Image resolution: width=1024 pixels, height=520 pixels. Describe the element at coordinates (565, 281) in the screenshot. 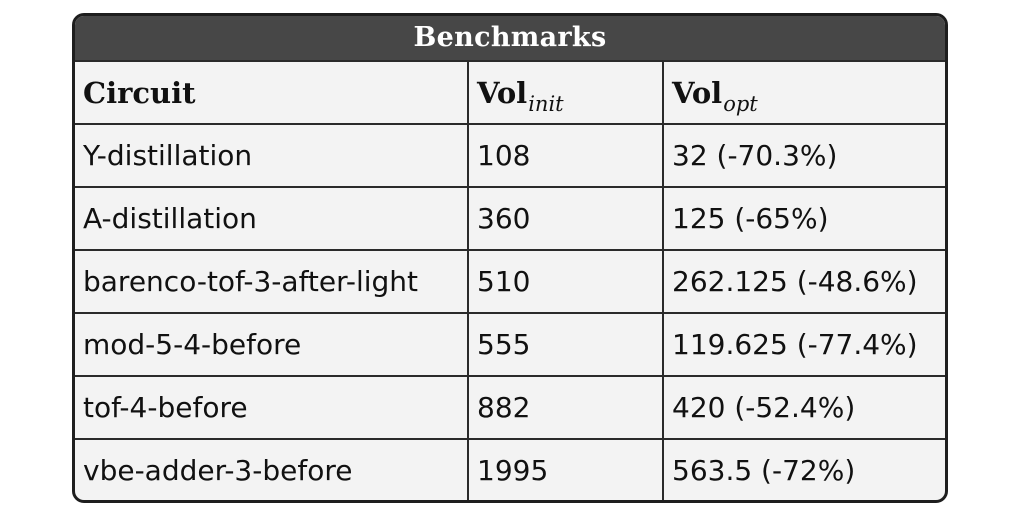

I see `vol-init-cell: 510` at that location.